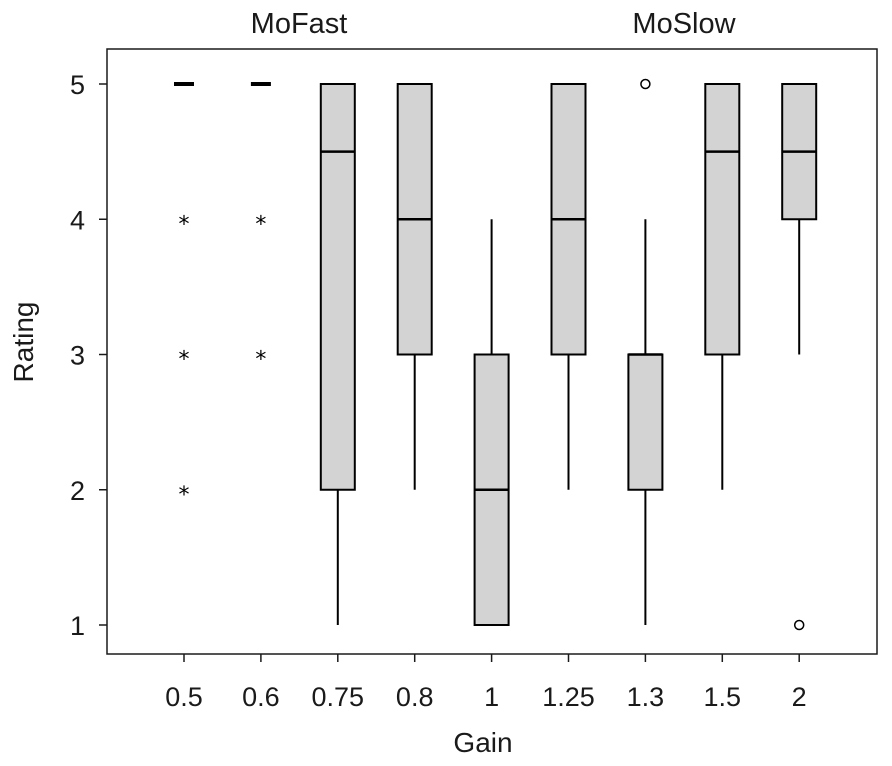 The height and width of the screenshot is (766, 892). I want to click on y-tick-label: 2, so click(77, 491).